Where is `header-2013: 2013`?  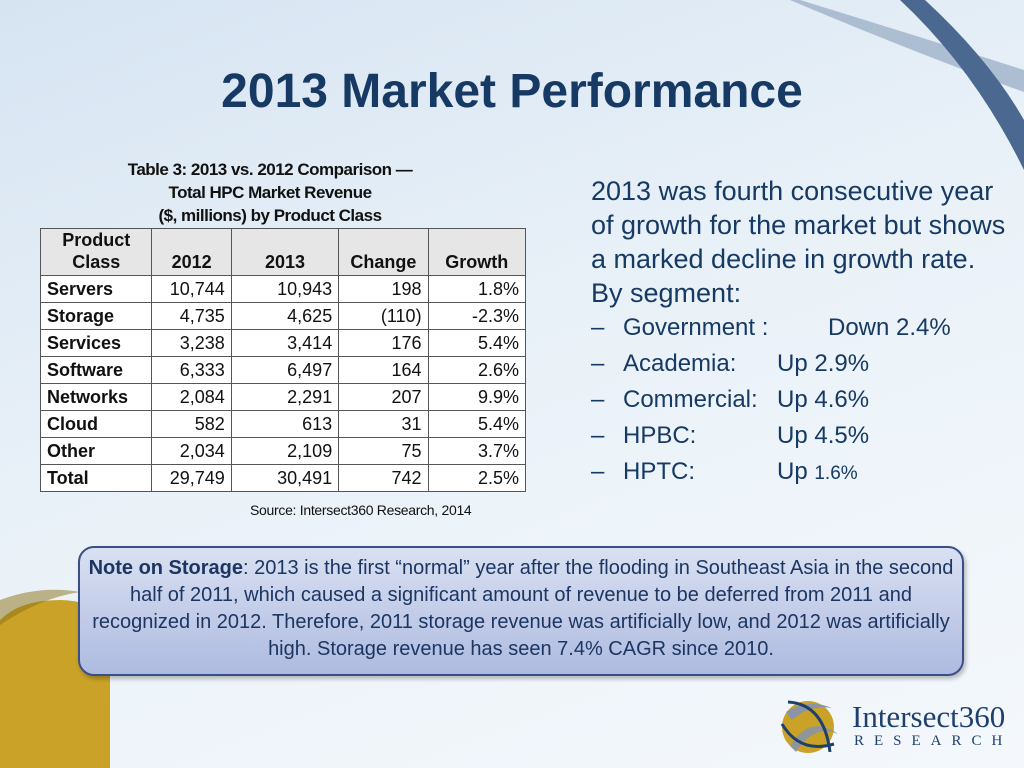 header-2013: 2013 is located at coordinates (285, 252).